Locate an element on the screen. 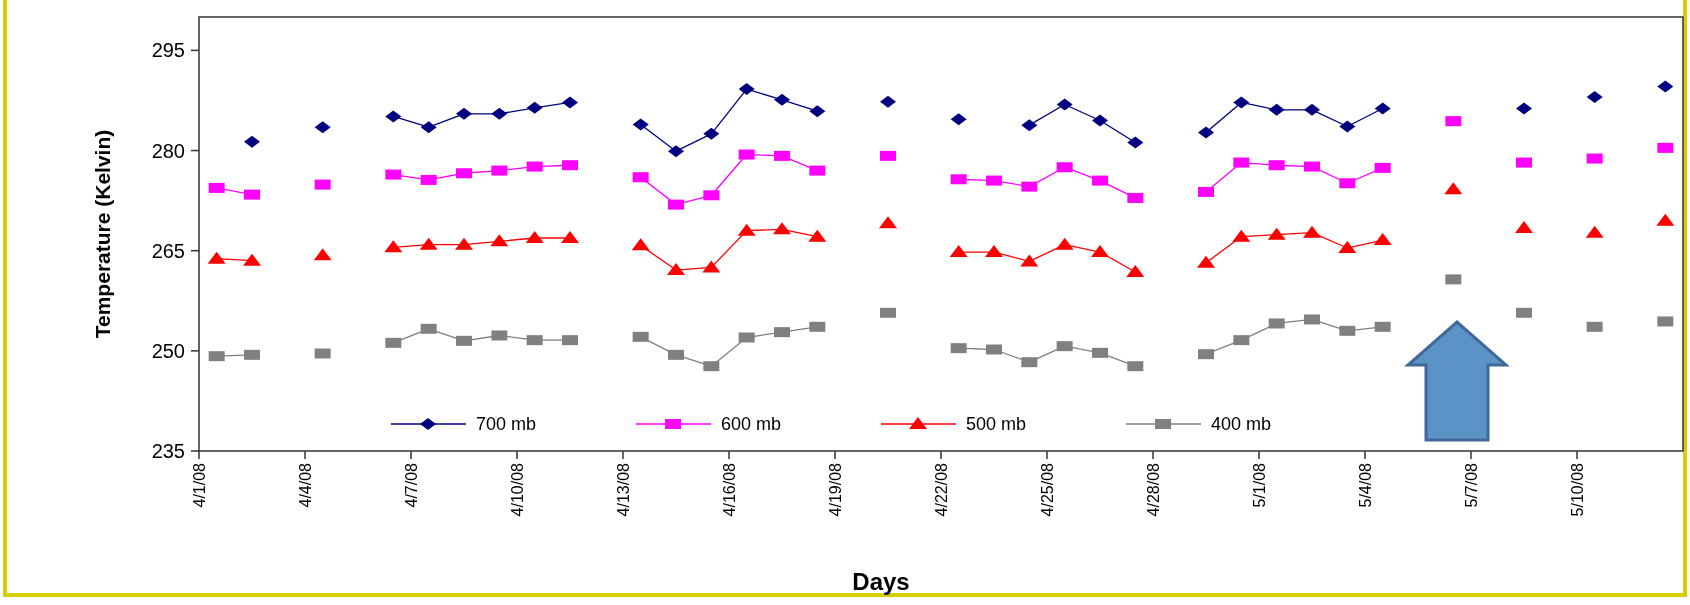  y-tick-label: 280 is located at coordinates (168, 150).